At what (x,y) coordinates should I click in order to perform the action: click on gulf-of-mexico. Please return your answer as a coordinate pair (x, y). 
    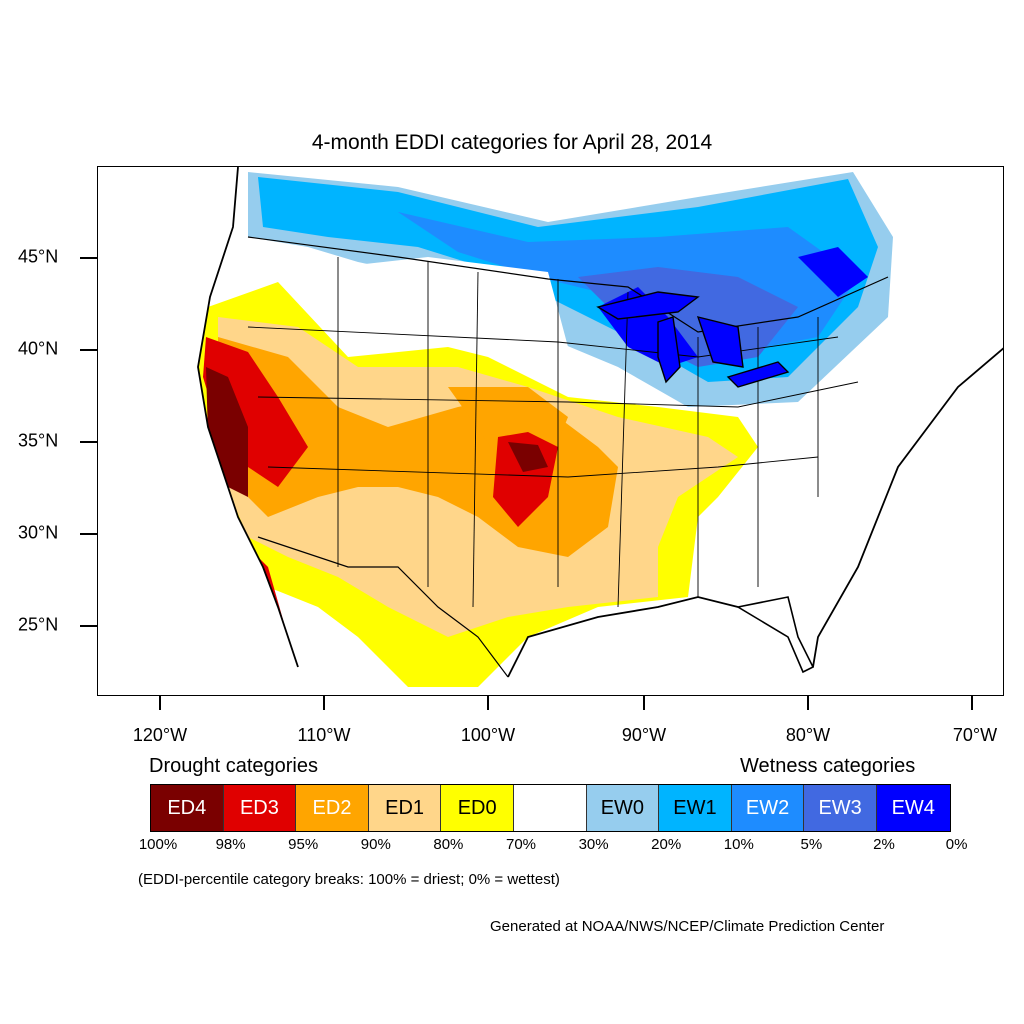
    Looking at the image, I should click on (653, 646).